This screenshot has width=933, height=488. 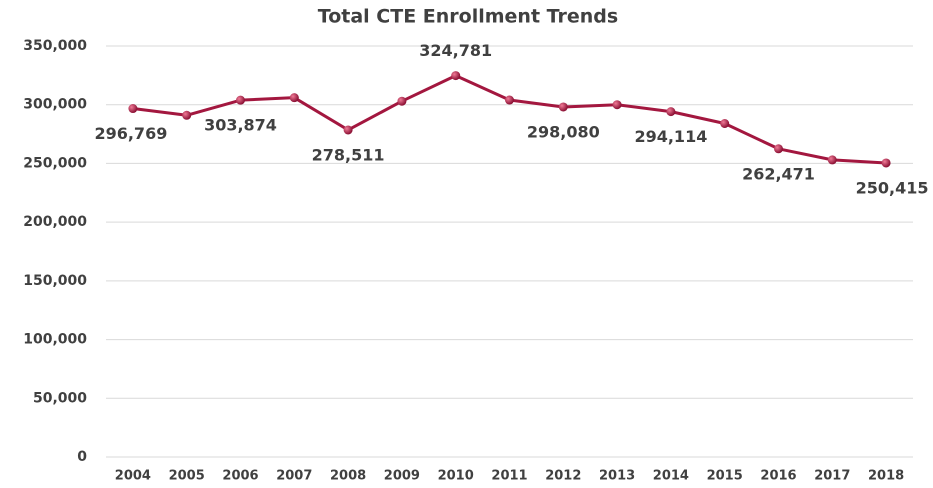 What do you see at coordinates (55, 163) in the screenshot?
I see `y-tick-label: 250,000` at bounding box center [55, 163].